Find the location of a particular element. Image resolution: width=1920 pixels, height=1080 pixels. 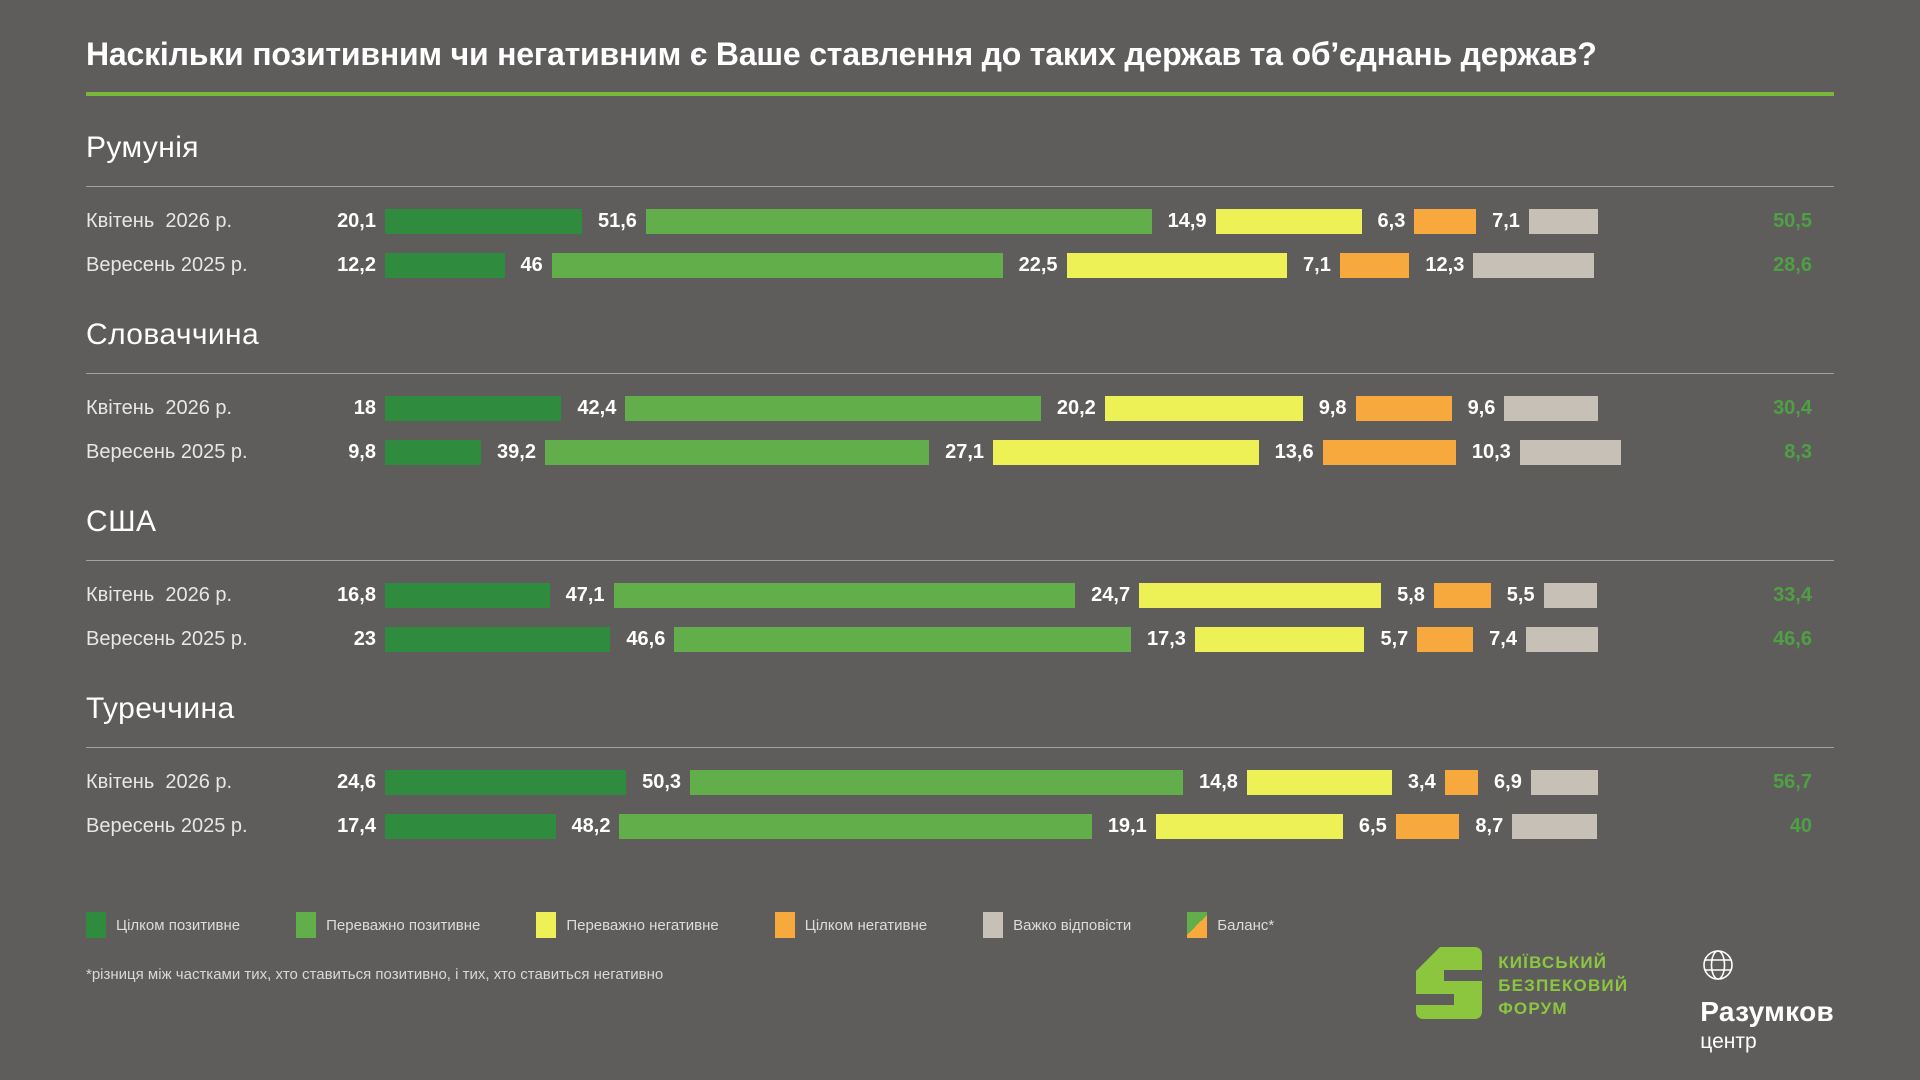

balance-value: 8,3 is located at coordinates (1798, 451).